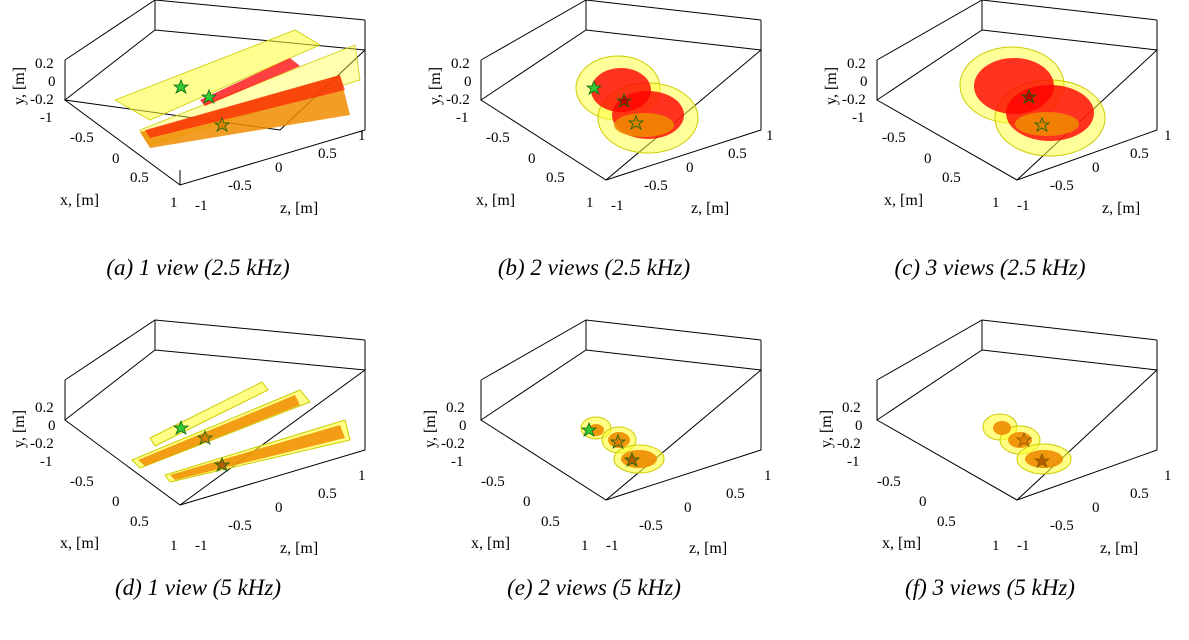 The image size is (1189, 640). What do you see at coordinates (594, 267) in the screenshot?
I see `caption-b: (b) 2 views (2.5 kHz)` at bounding box center [594, 267].